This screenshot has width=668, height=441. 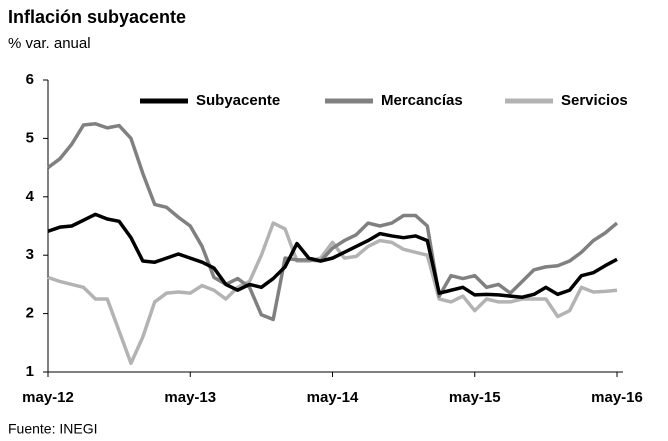 What do you see at coordinates (422, 100) in the screenshot?
I see `legend-label: Mercancías` at bounding box center [422, 100].